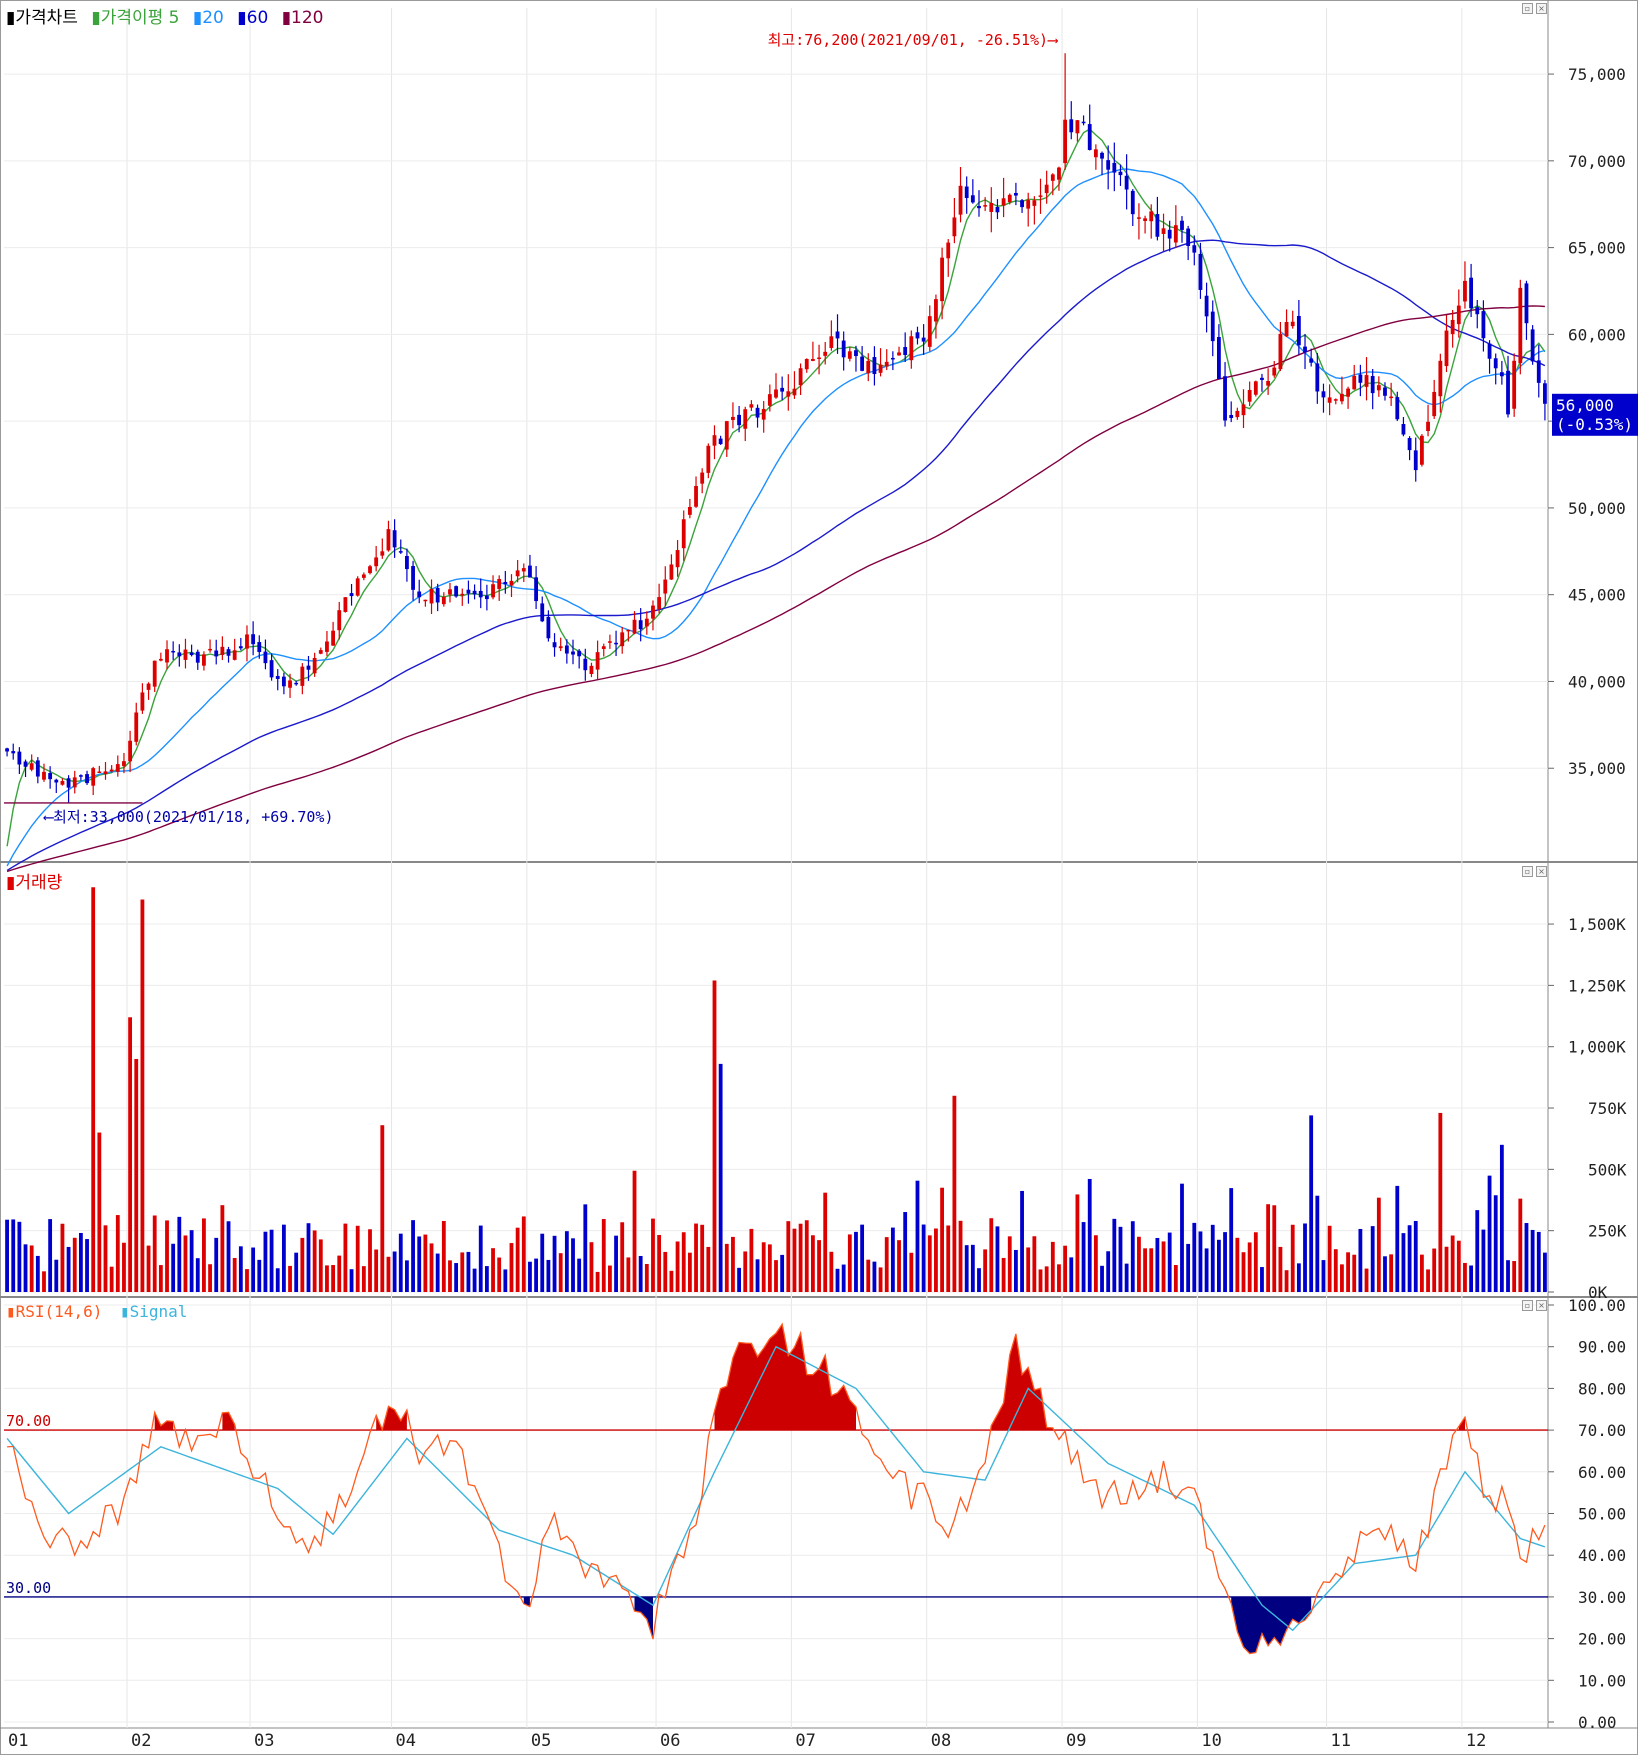 Image resolution: width=1638 pixels, height=1759 pixels. Describe the element at coordinates (153, 1311) in the screenshot. I see `legend-signal: ▮Signal` at that location.